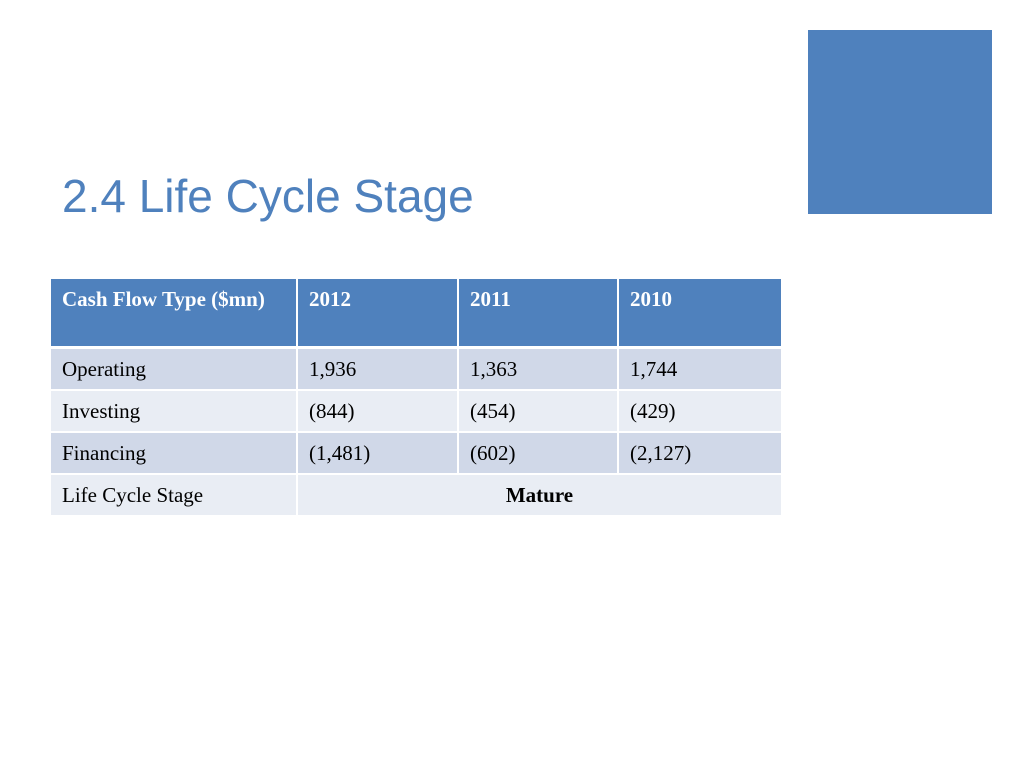  I want to click on table-header-row: Cash Flow Type ($mn) 2012 2011 2010, so click(416, 314).